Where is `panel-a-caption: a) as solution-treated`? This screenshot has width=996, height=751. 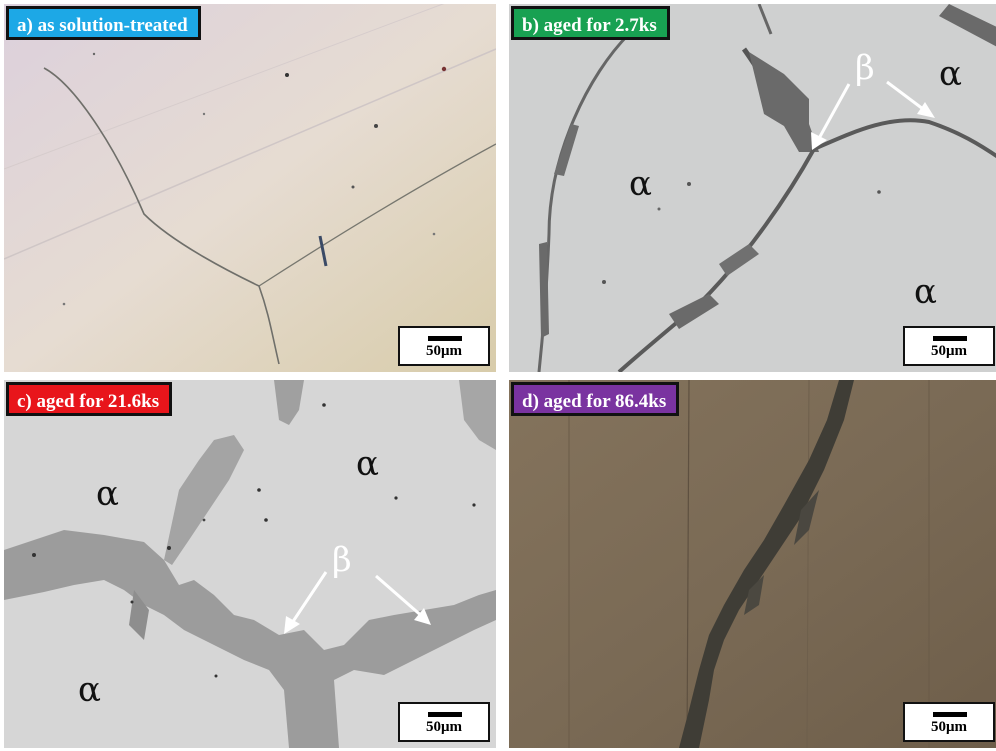
panel-a-caption: a) as solution-treated is located at coordinates (103, 23).